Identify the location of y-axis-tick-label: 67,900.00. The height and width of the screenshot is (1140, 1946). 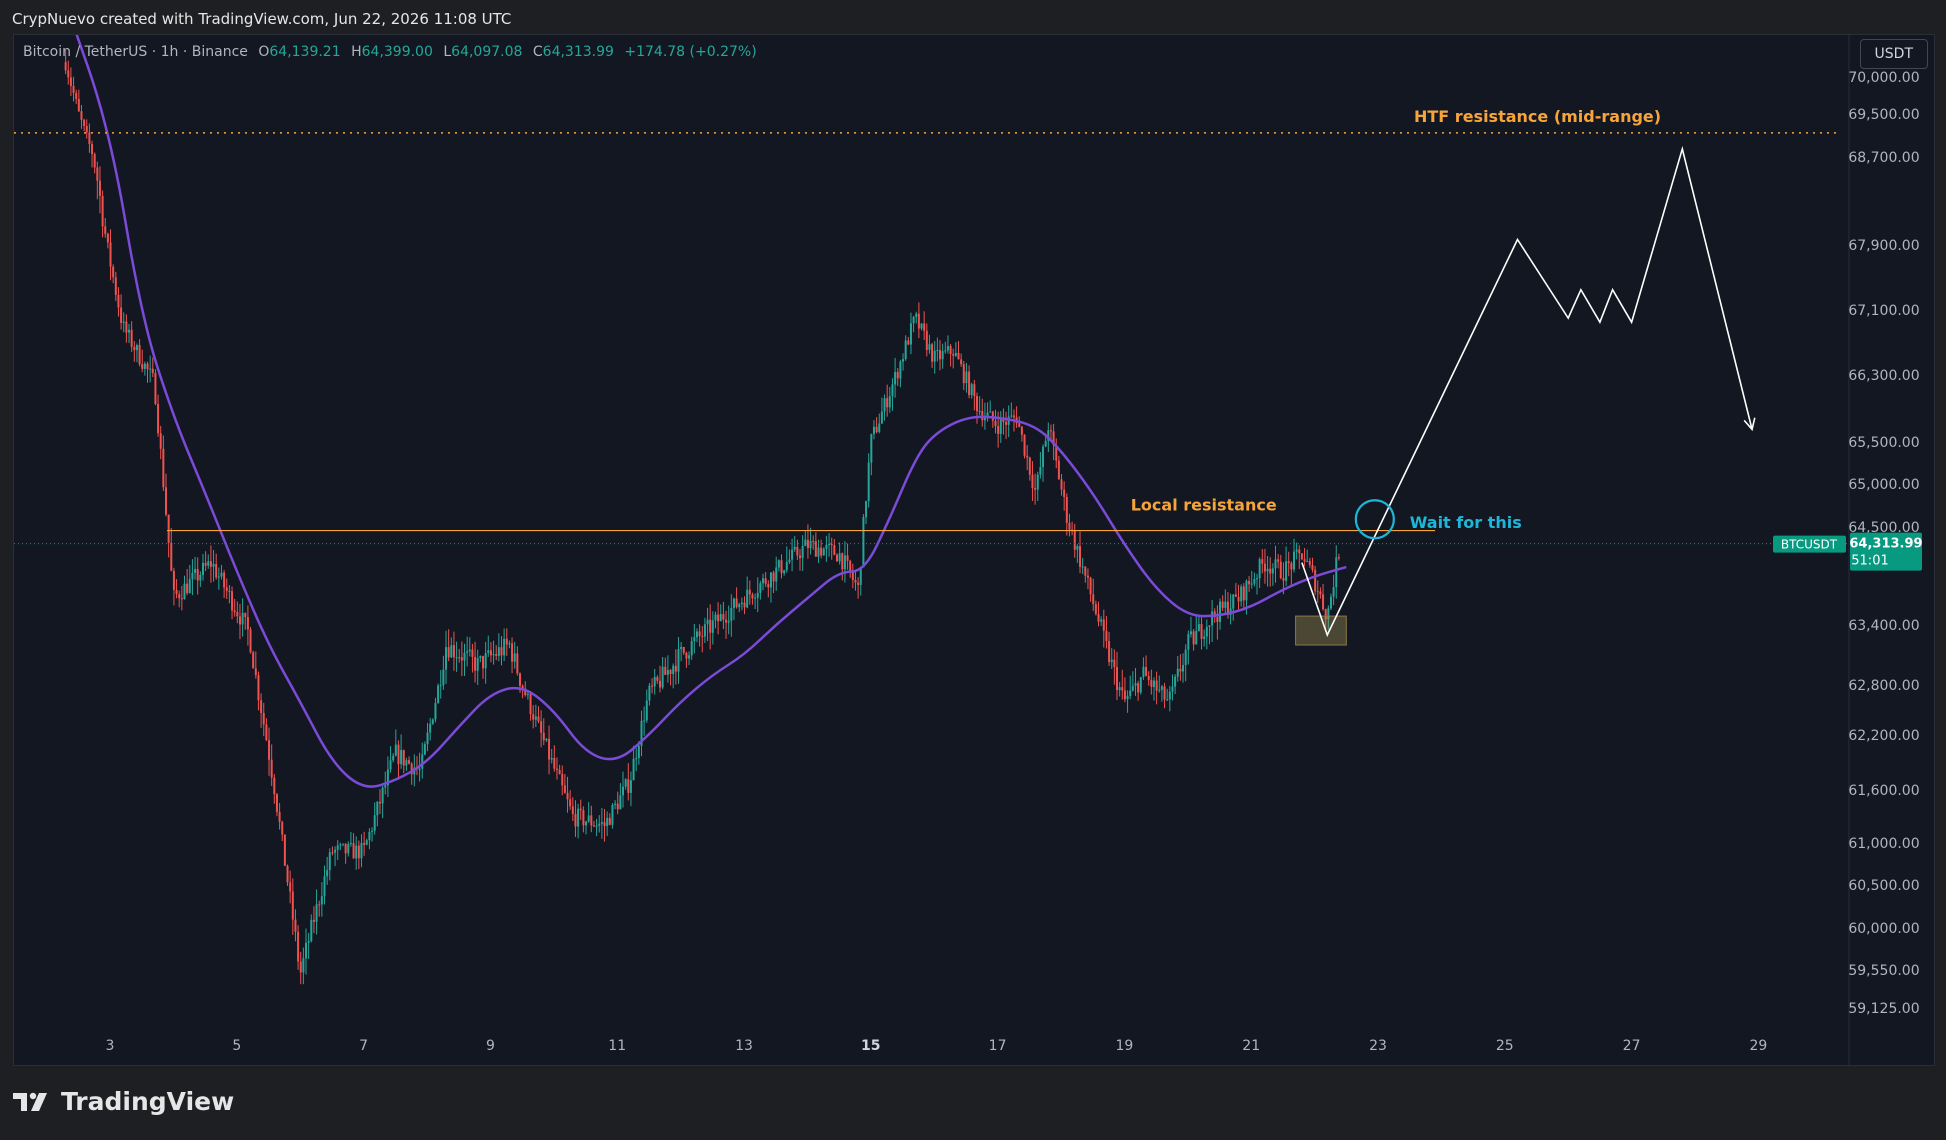
(1883, 246).